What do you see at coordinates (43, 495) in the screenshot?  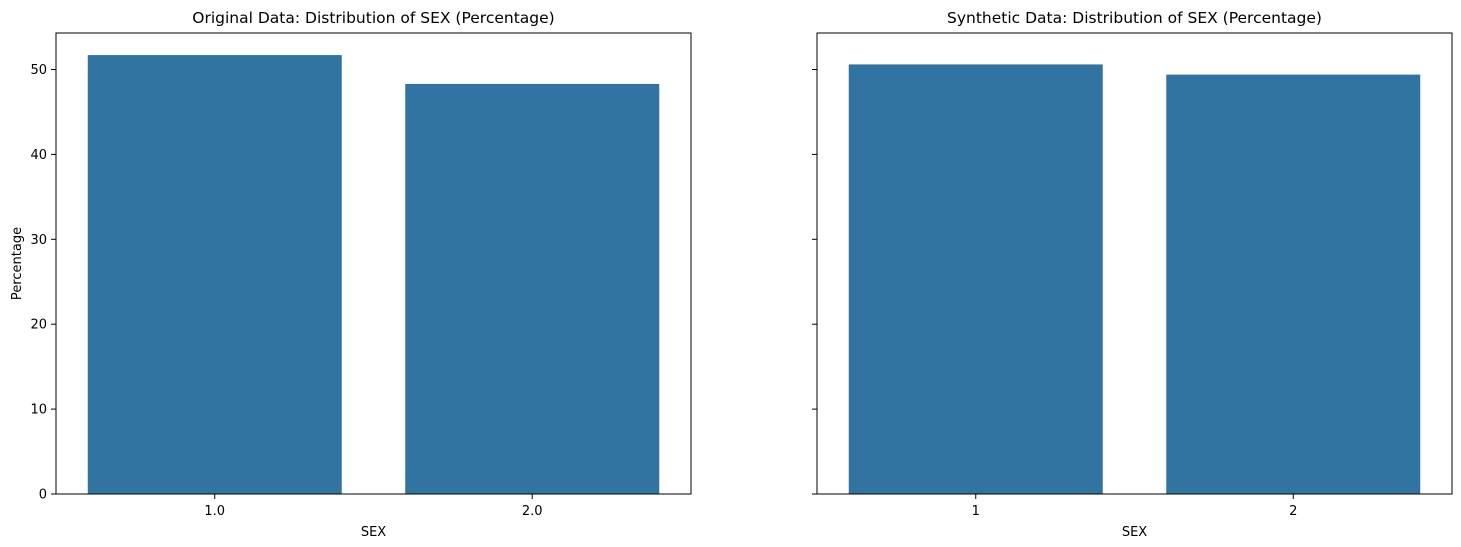 I see `y-tick-label: 0` at bounding box center [43, 495].